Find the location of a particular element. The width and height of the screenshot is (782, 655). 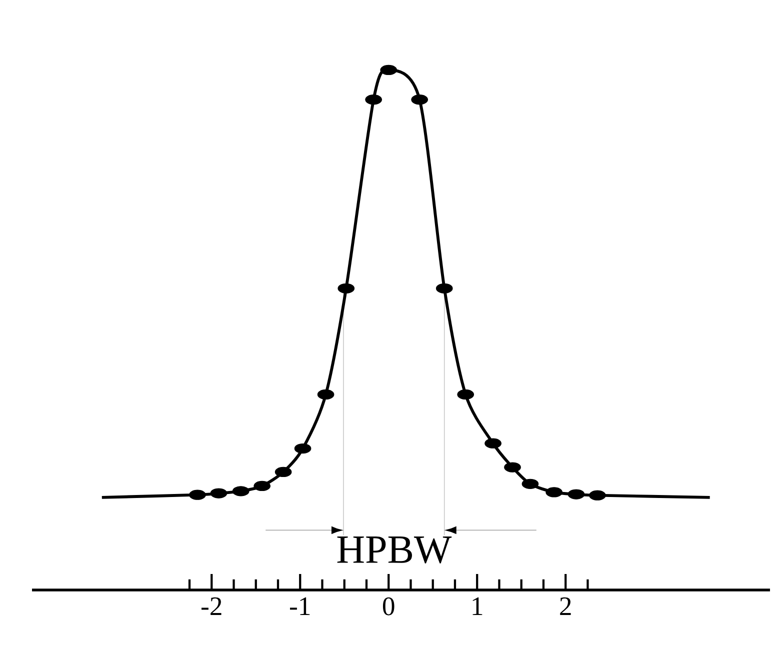

x-tick-label: 0 is located at coordinates (388, 606).